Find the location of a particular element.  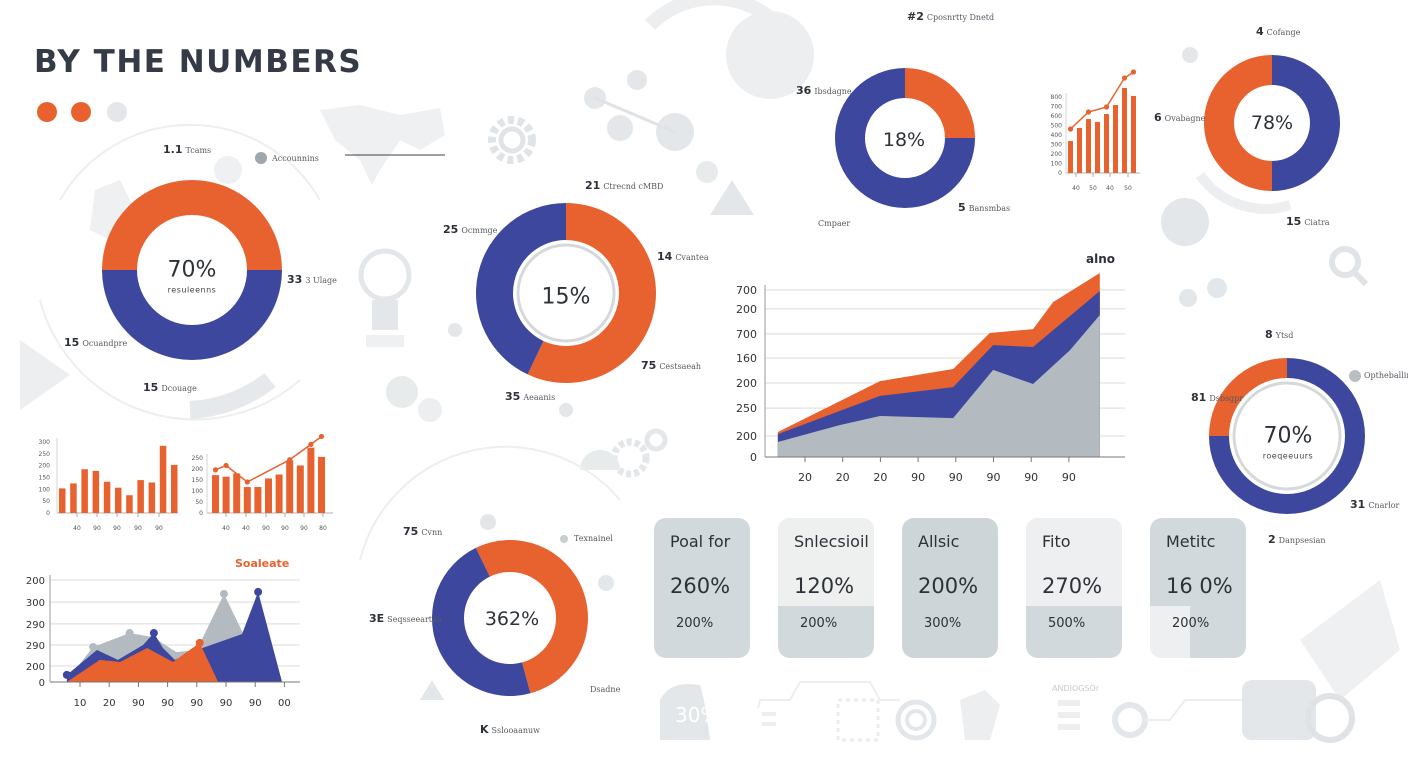

stat-card: Snlecsioil 120% 200% is located at coordinates (826, 588).